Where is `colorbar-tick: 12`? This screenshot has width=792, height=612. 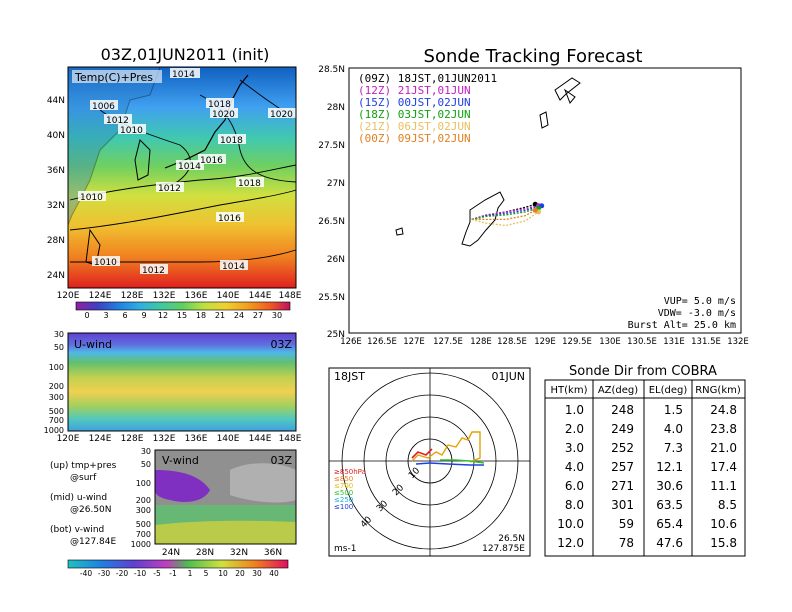 colorbar-tick: 12 is located at coordinates (163, 315).